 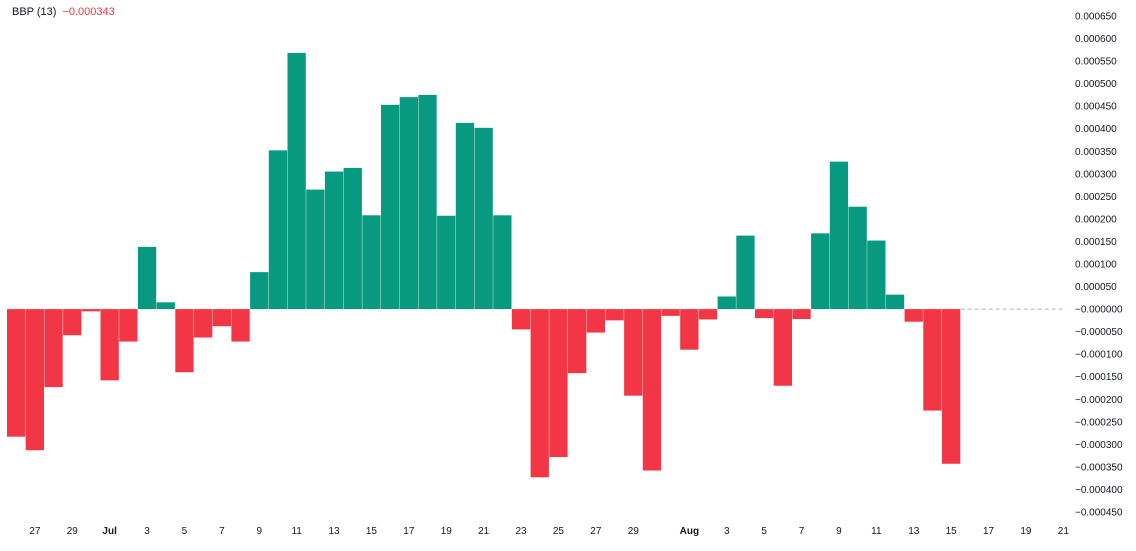 What do you see at coordinates (1096, 265) in the screenshot?
I see `y-tick-label: 0.000100` at bounding box center [1096, 265].